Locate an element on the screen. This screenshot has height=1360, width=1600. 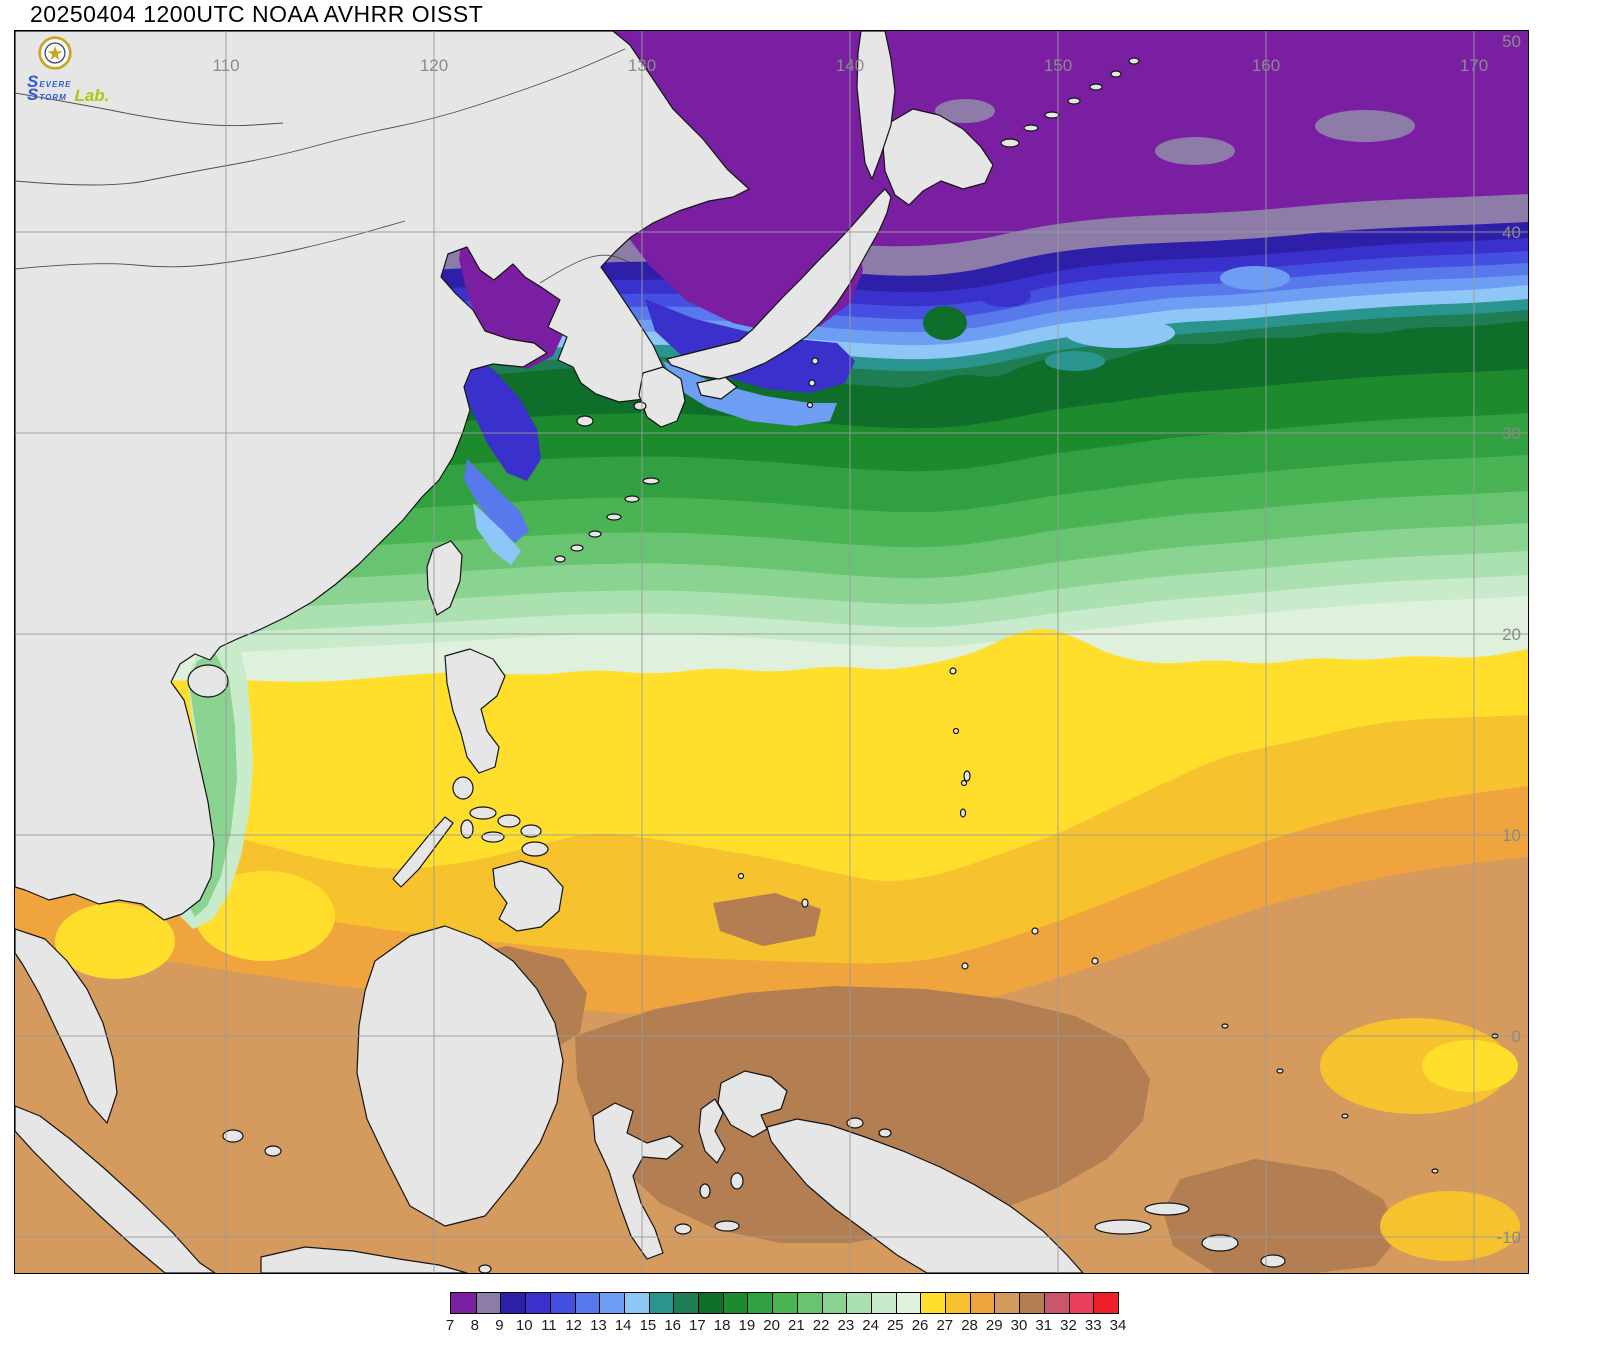
lab-logo: SEVERE STORM Lab. is located at coordinates (68, 69).